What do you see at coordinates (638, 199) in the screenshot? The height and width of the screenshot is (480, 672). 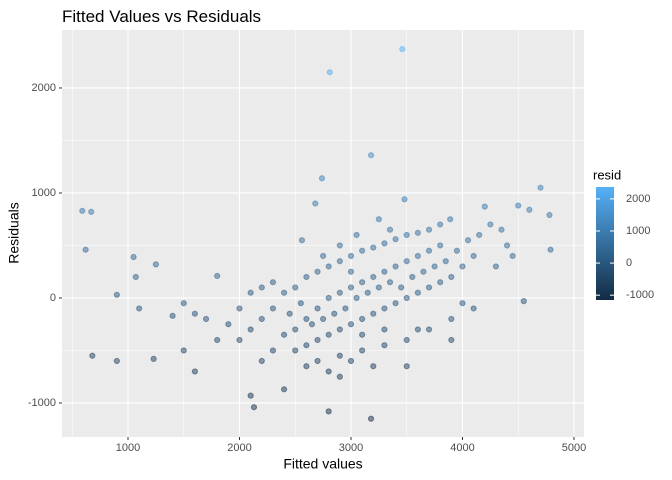 I see `legend-label: 2000` at bounding box center [638, 199].